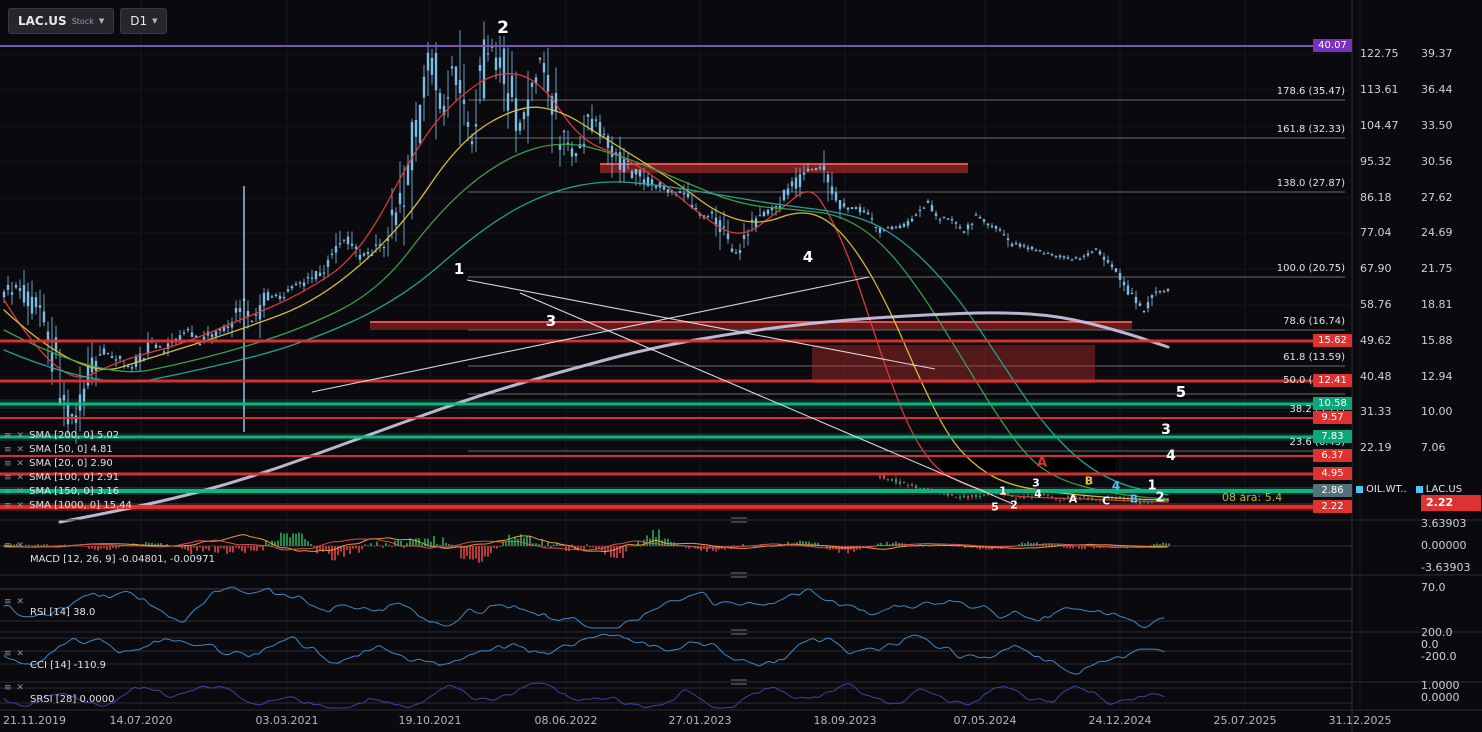  I want to click on wave-annotation: C, so click(1106, 501).